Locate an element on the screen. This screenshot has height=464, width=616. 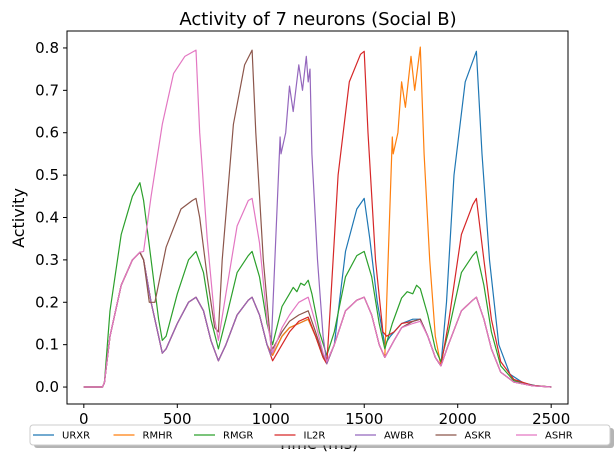
x-axis: 0 500 1000 1500 2000 2500 is located at coordinates (324, 416).